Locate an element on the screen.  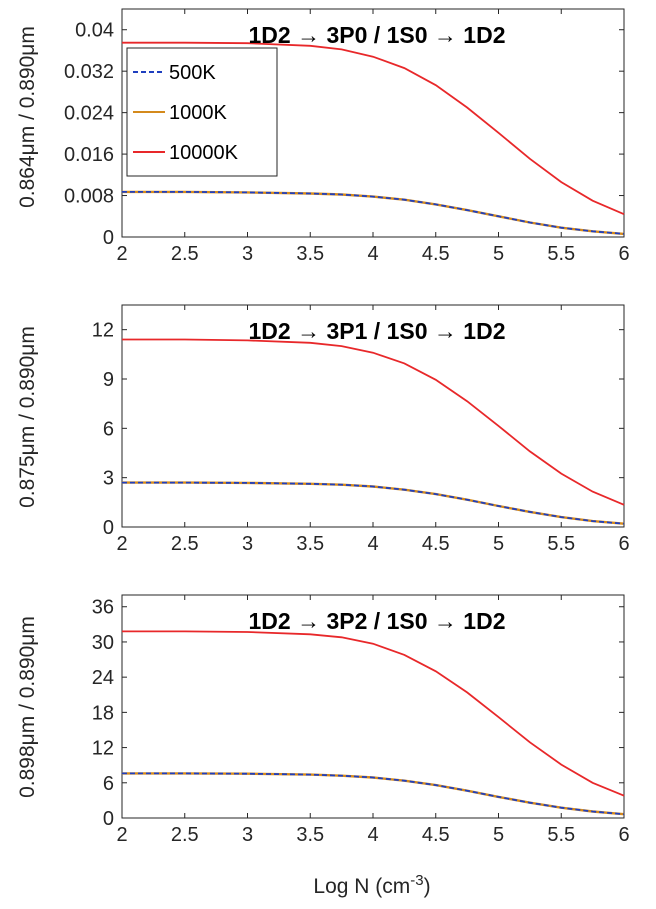
legend-label-1000k: 1000K is located at coordinates (198, 113).